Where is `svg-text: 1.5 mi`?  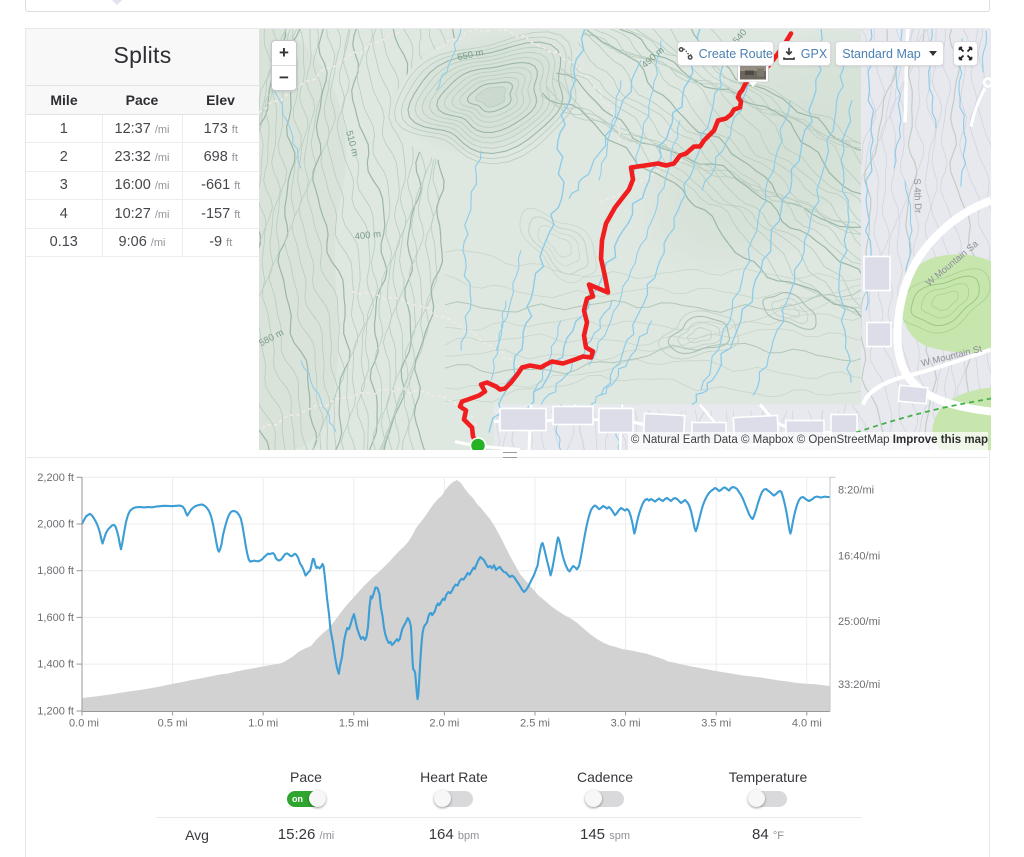
svg-text: 1.5 mi is located at coordinates (354, 724).